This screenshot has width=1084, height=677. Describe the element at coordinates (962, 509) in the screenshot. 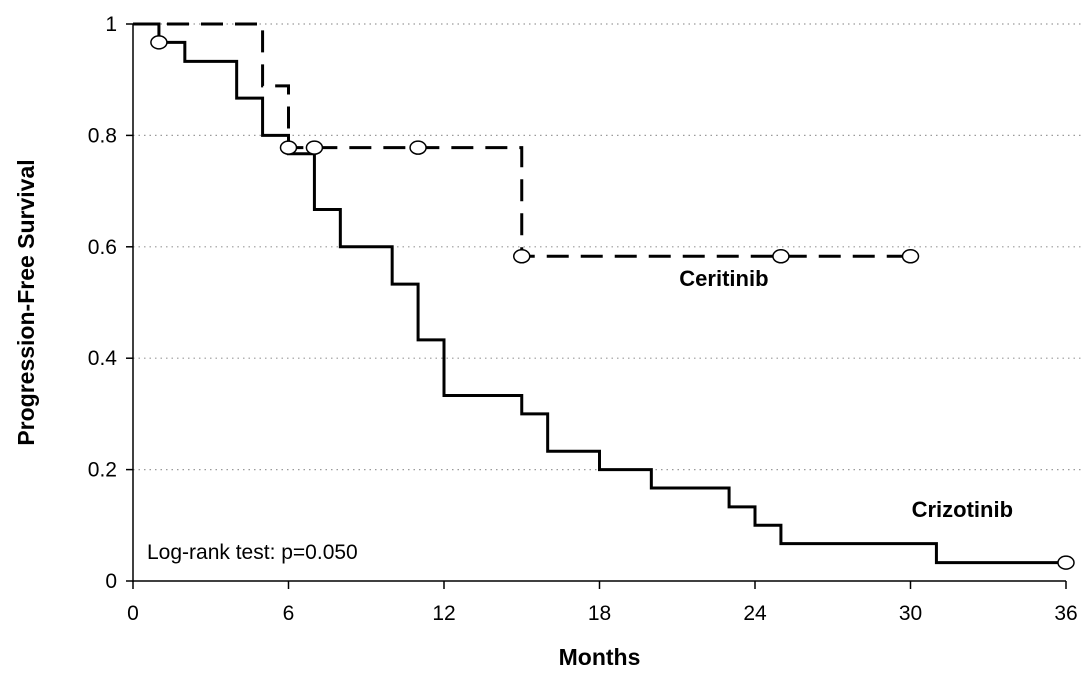

I see `series-label-crizotinib: Crizotinib` at that location.